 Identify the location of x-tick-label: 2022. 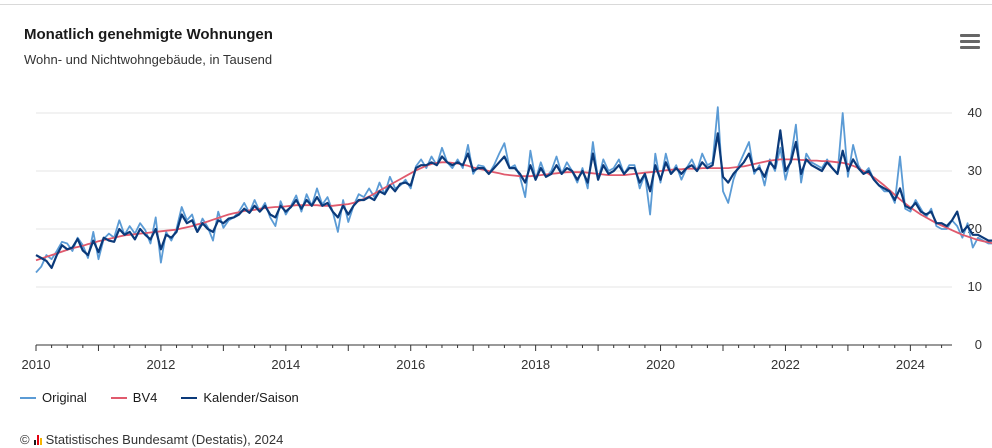
(785, 364).